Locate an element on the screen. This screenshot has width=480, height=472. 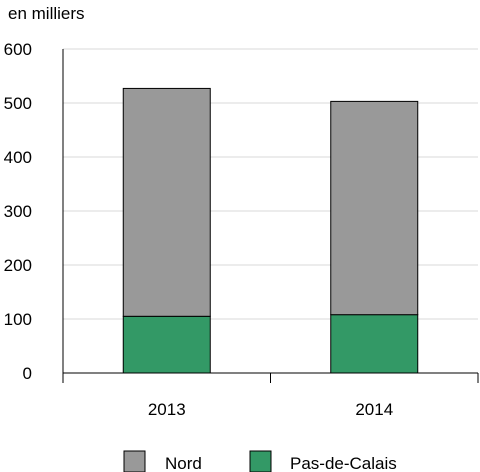
y-tick-label: 600 is located at coordinates (18, 49).